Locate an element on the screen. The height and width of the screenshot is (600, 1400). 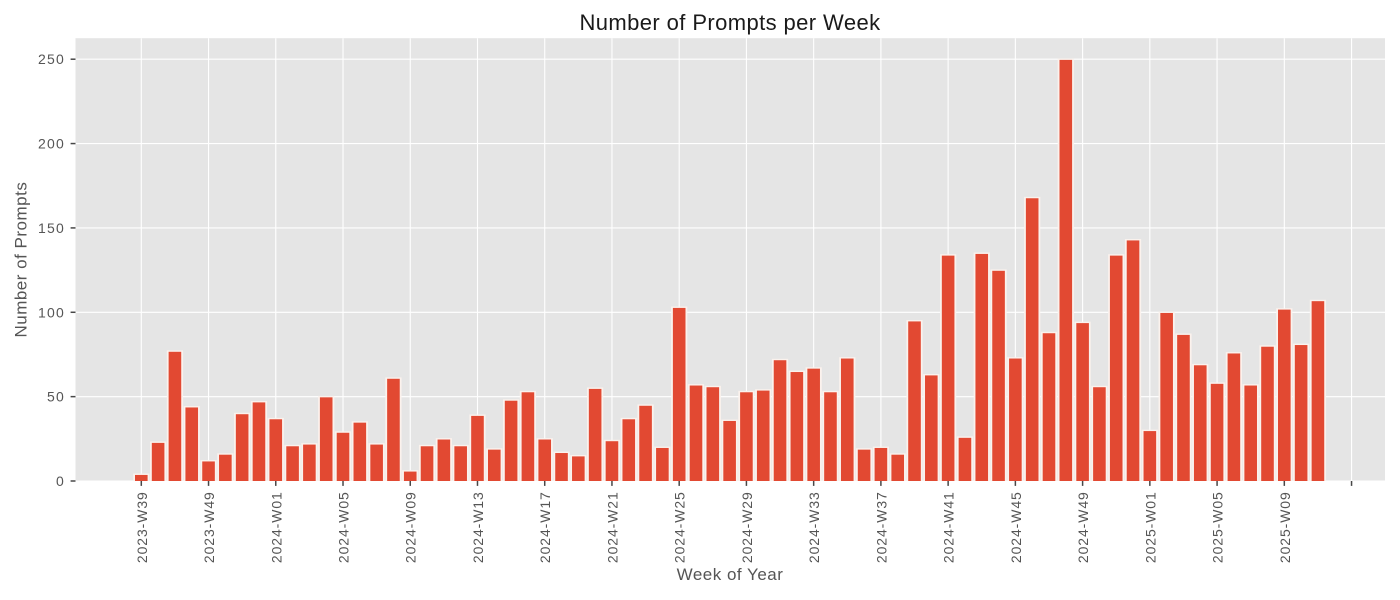
svg-text: 0 is located at coordinates (60, 481).